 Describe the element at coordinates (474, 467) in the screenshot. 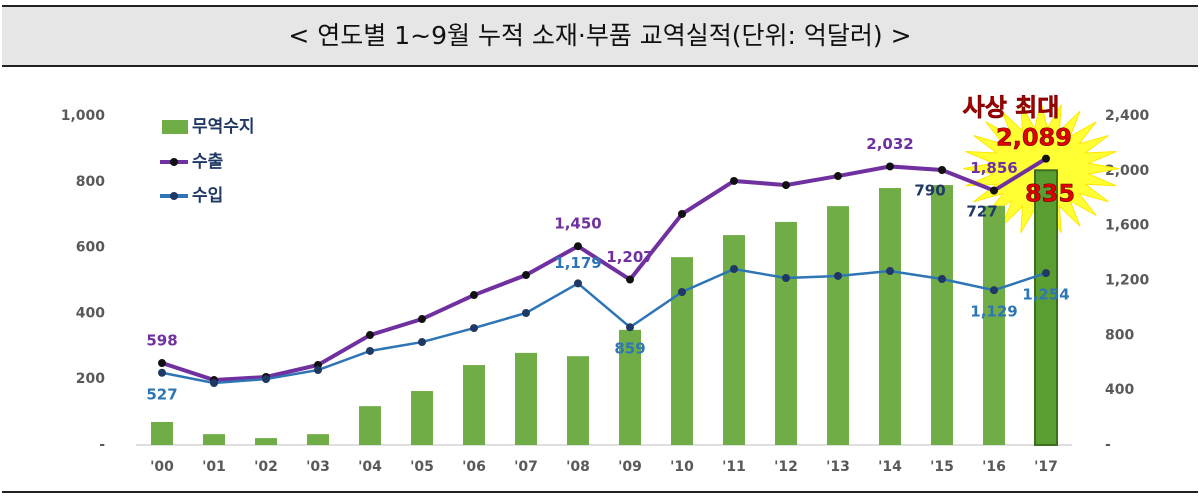

I see `x-tick-label: '06` at that location.